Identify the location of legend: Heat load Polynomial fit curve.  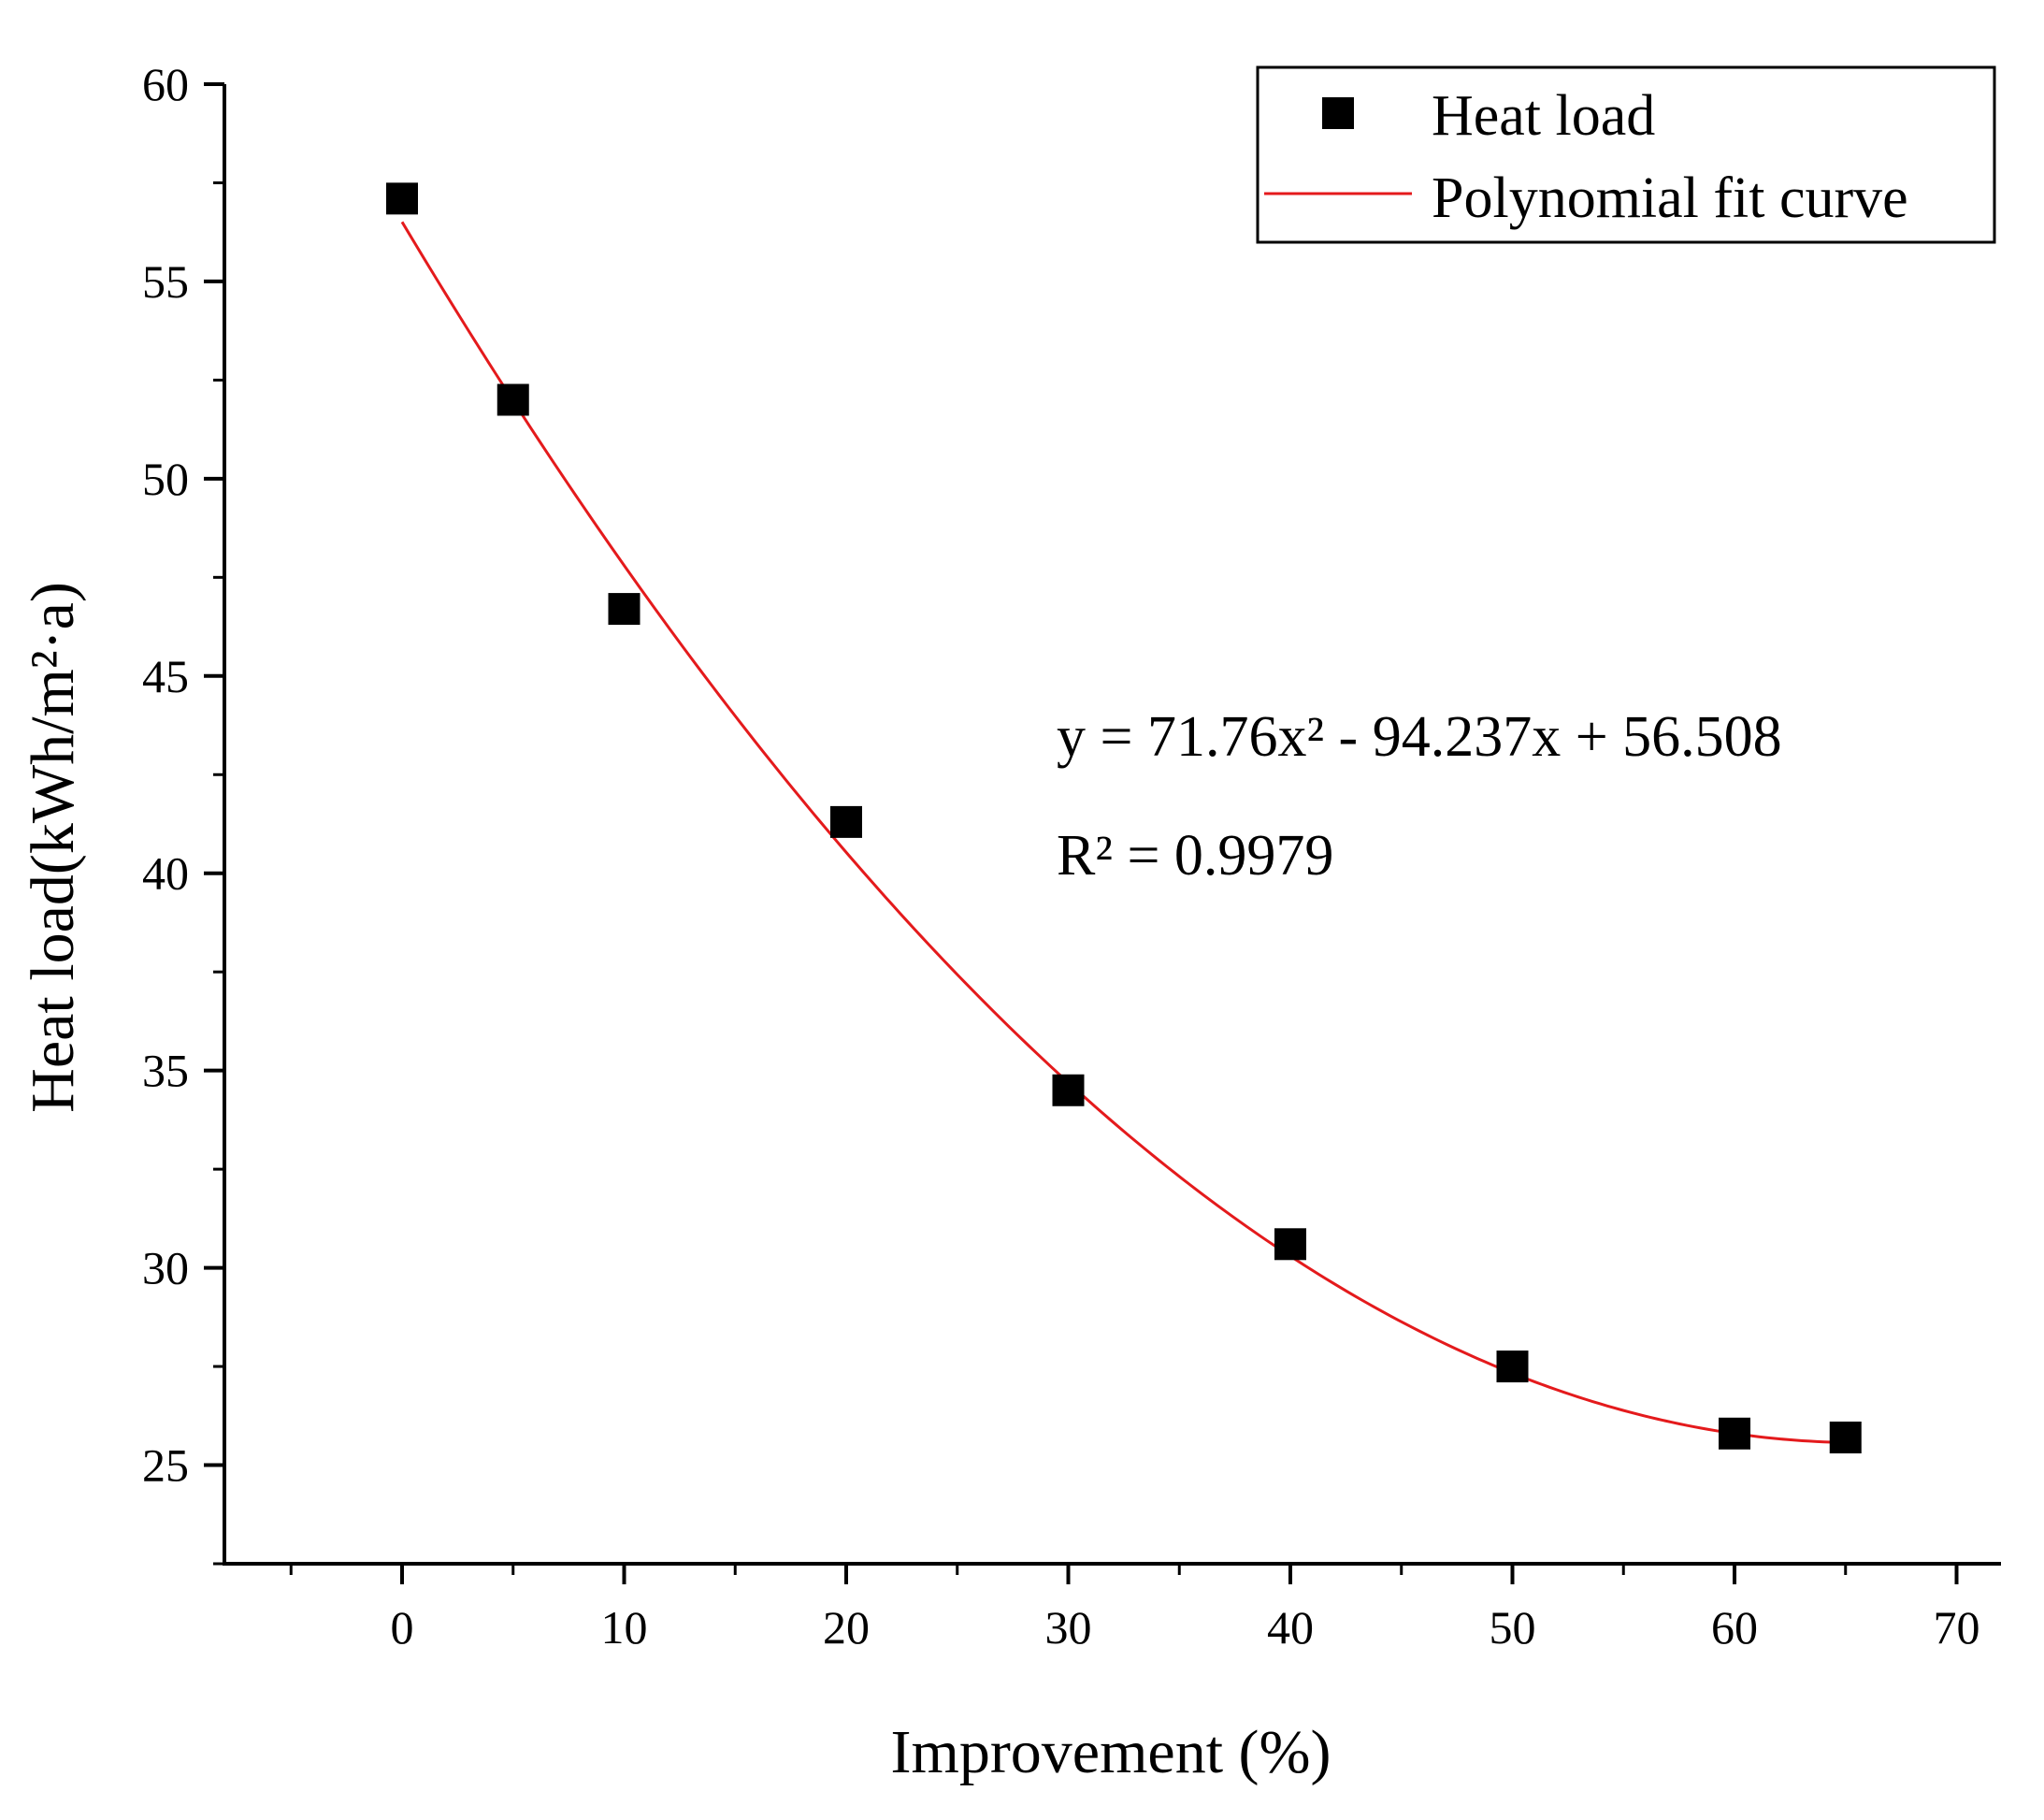
(1626, 154).